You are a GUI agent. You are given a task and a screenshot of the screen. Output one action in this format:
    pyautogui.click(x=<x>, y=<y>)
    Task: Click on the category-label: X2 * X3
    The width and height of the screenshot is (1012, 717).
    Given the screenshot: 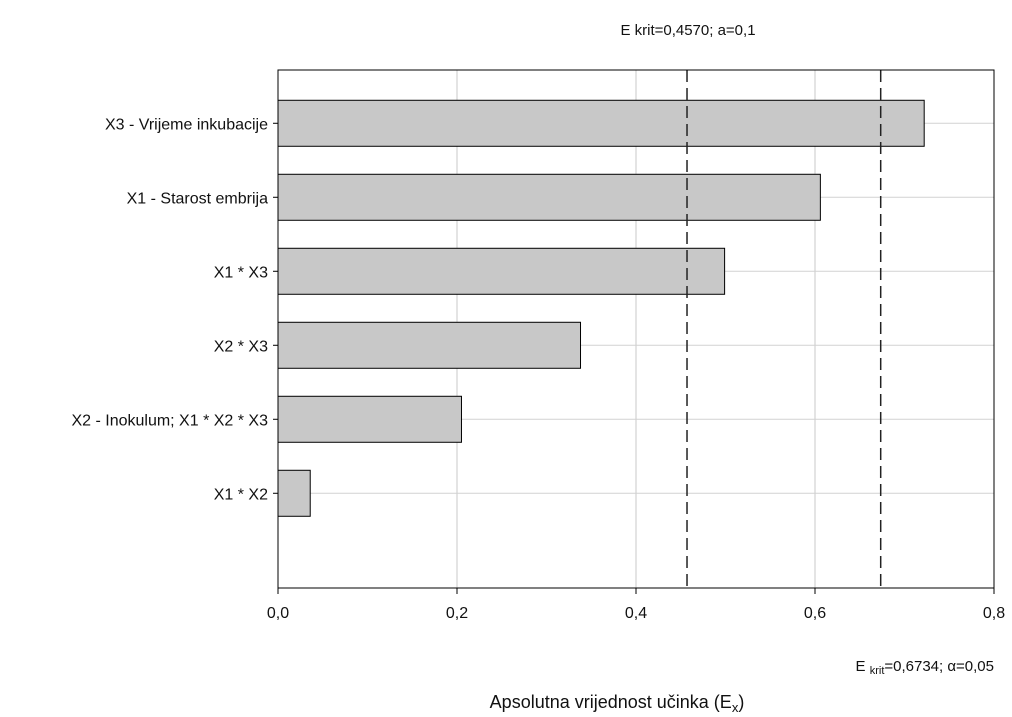 What is the action you would take?
    pyautogui.click(x=241, y=346)
    